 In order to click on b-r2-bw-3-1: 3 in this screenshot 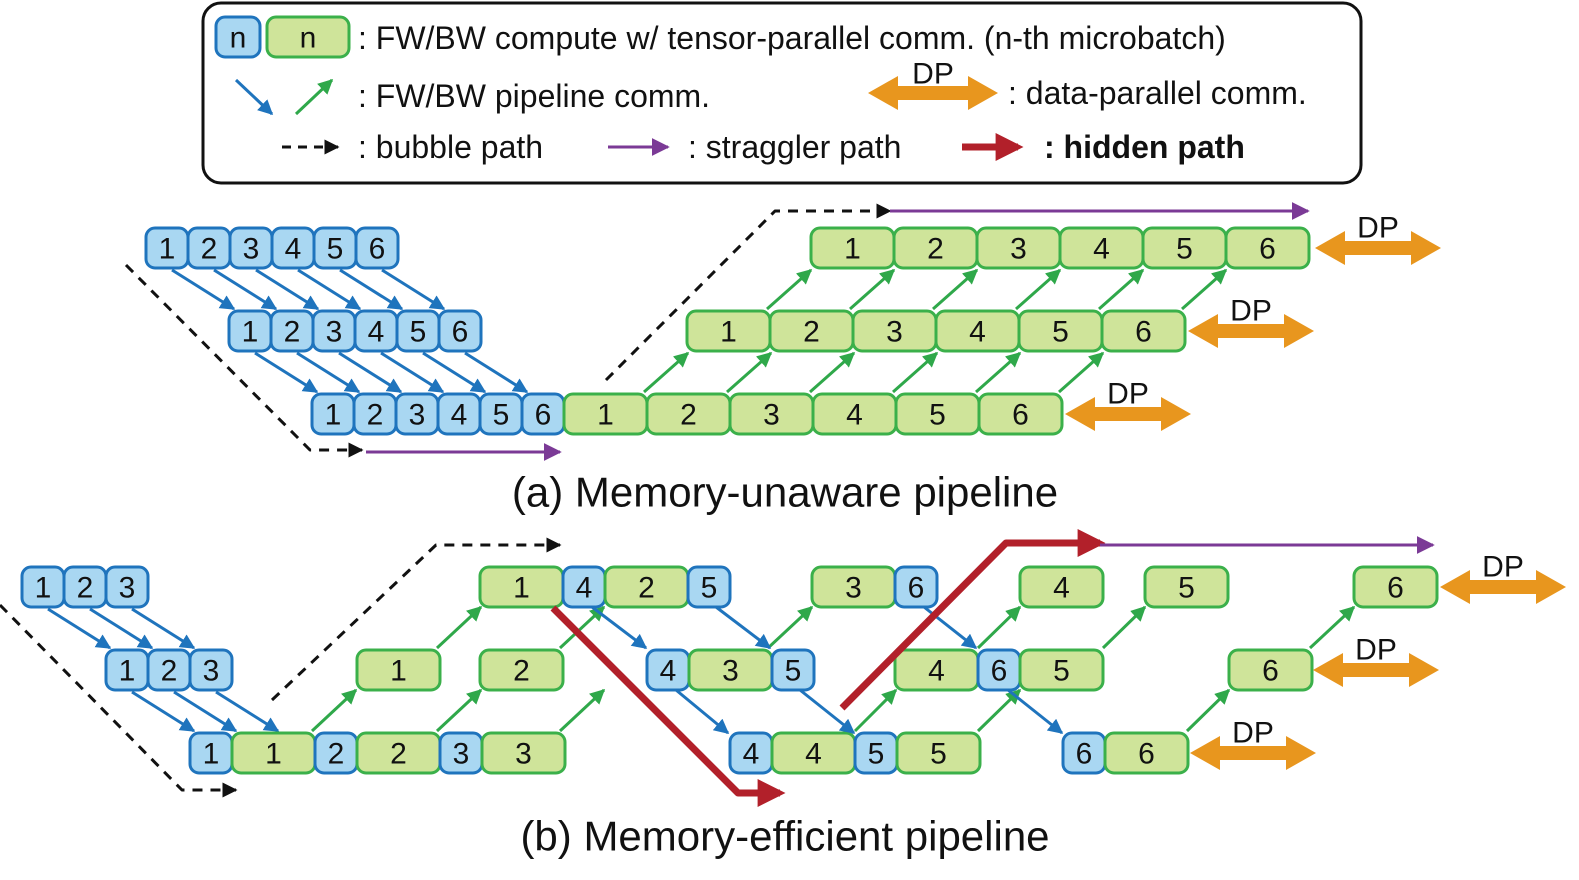, I will do `click(730, 670)`.